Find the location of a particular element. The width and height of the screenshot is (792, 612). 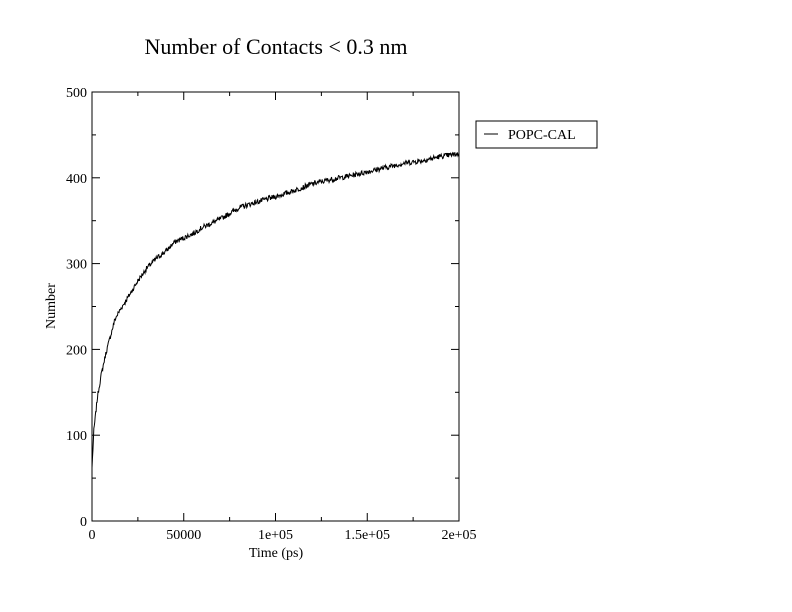

y-tick-label: 500 is located at coordinates (76, 93).